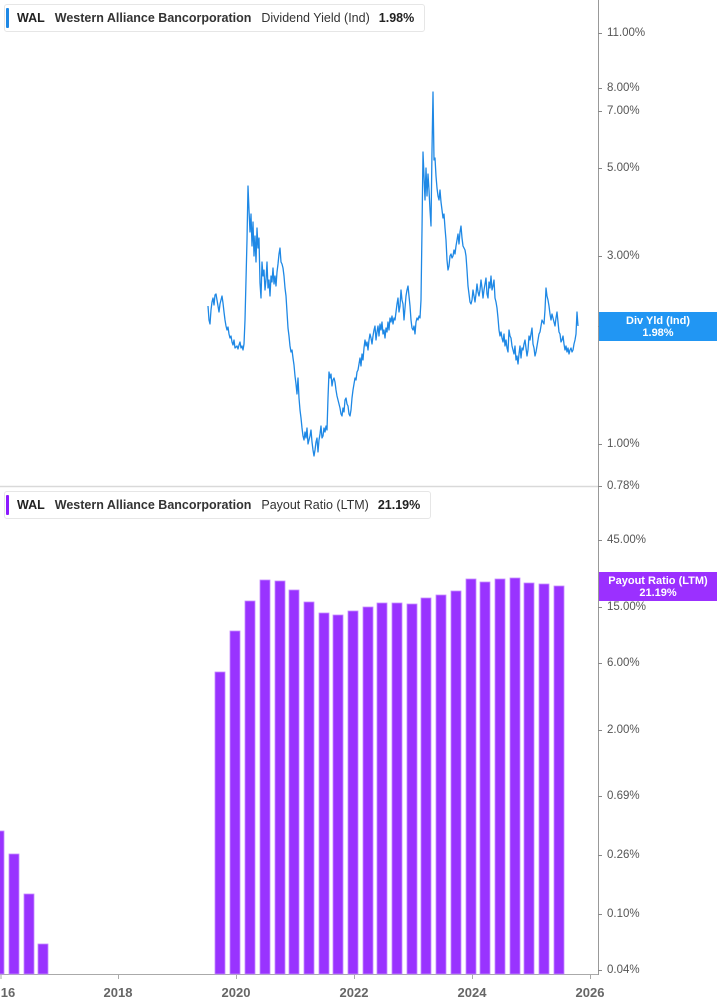  What do you see at coordinates (623, 168) in the screenshot?
I see `y-tick-label: 5.00%` at bounding box center [623, 168].